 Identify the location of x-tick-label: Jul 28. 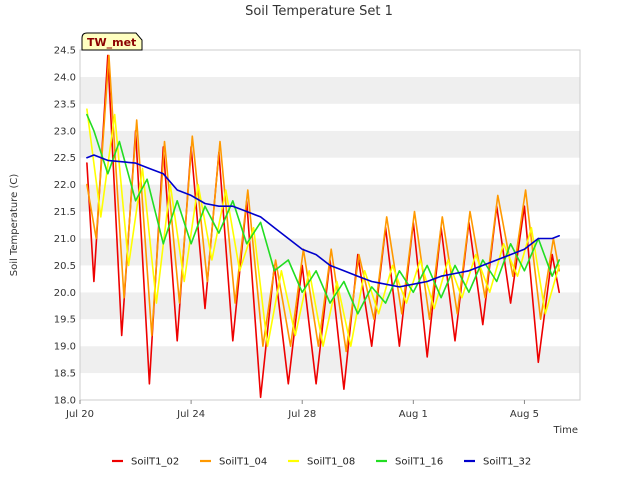
(301, 414).